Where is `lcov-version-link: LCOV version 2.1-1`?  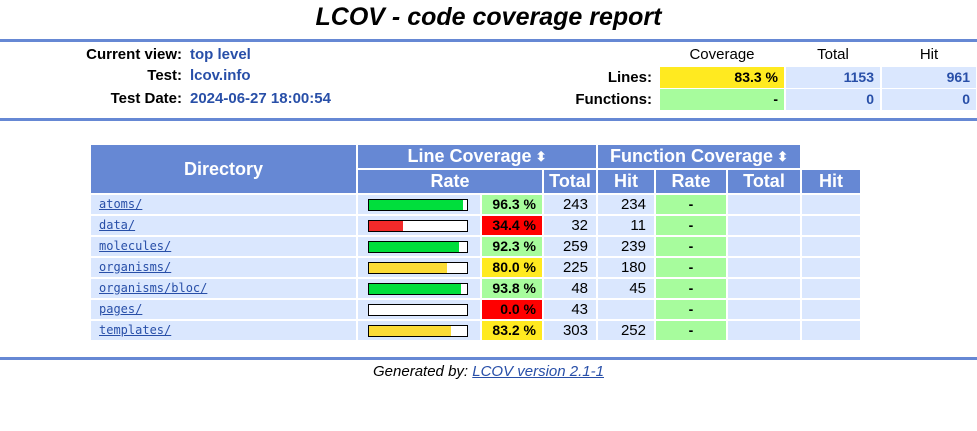 lcov-version-link: LCOV version 2.1-1 is located at coordinates (538, 371).